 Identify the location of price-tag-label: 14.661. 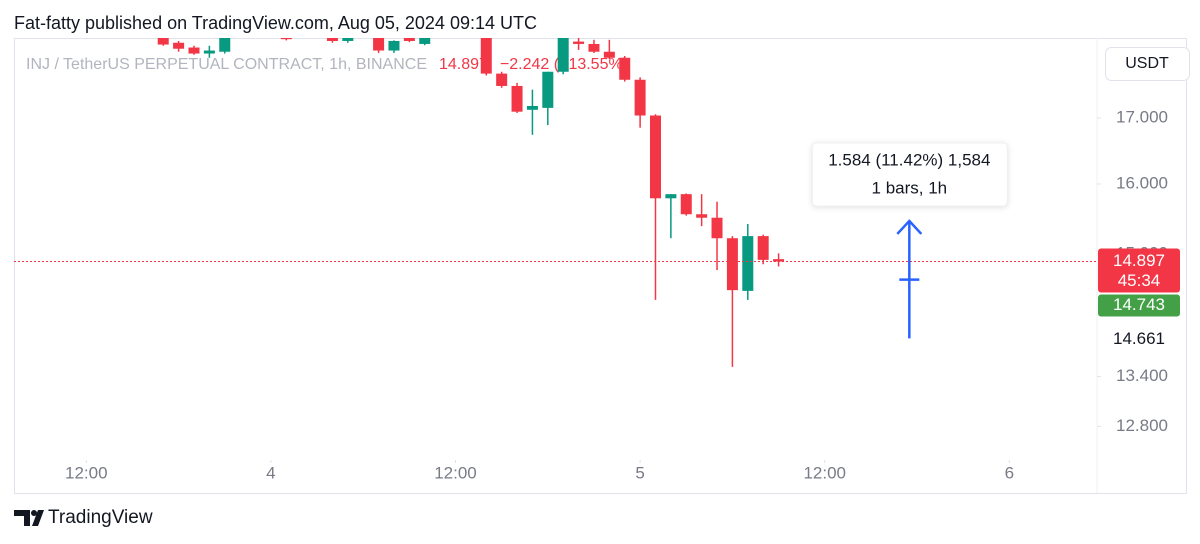
(1139, 338).